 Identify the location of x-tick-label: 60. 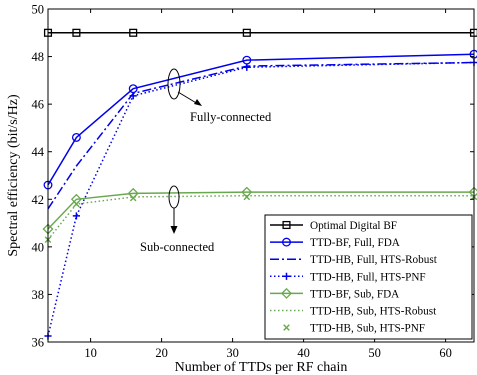
(445, 353).